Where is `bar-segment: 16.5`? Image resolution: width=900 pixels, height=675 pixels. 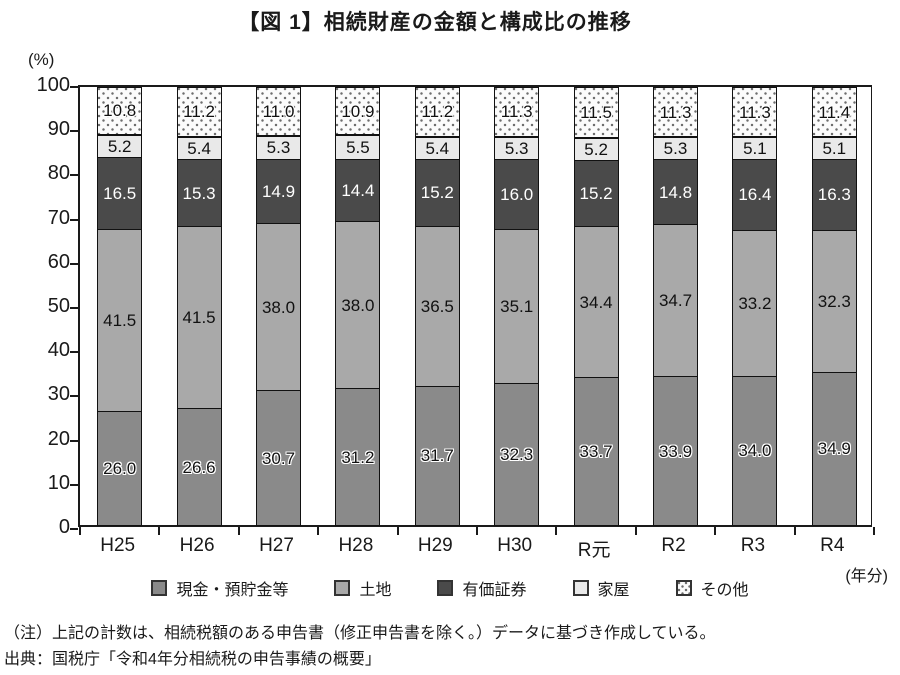
bar-segment: 16.5 is located at coordinates (120, 193).